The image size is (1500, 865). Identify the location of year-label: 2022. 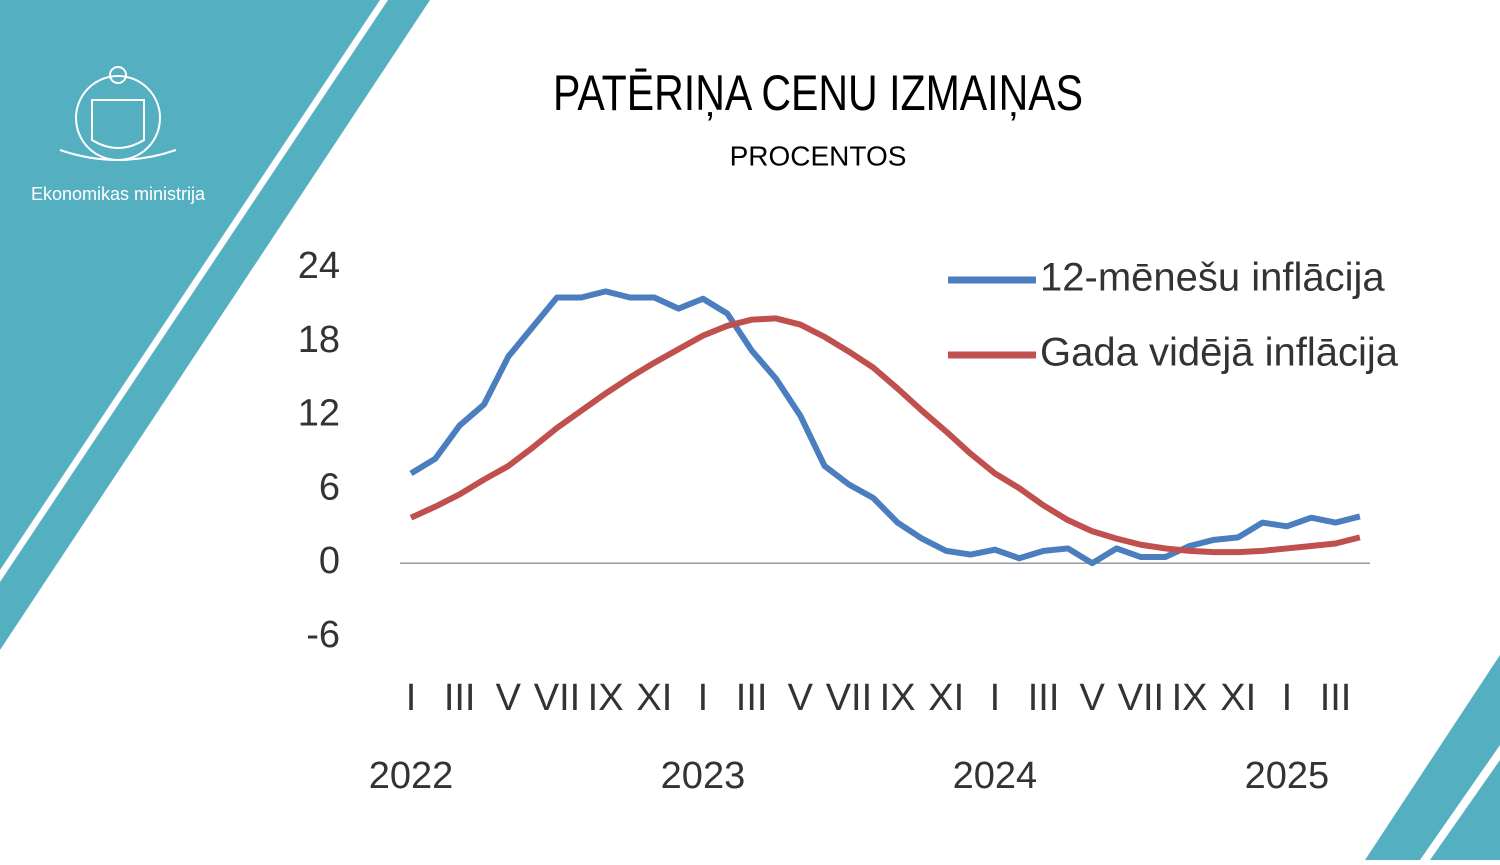
(411, 776).